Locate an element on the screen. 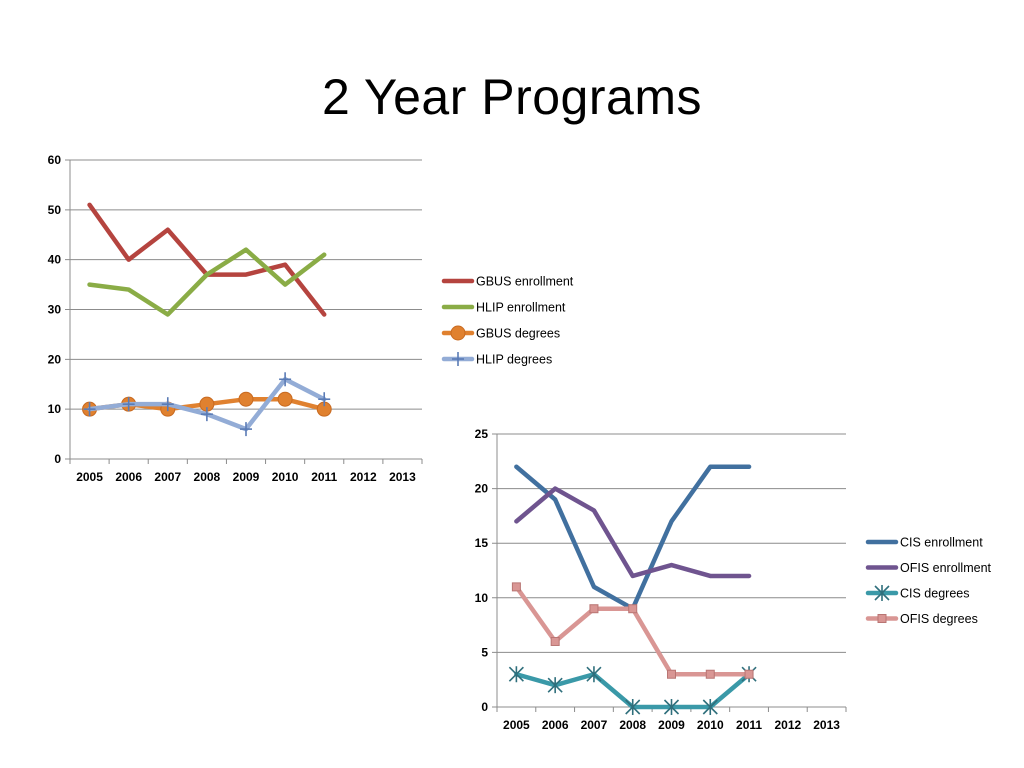  legend-item-hlip-enrollment: HLIP enrollment is located at coordinates (503, 308).